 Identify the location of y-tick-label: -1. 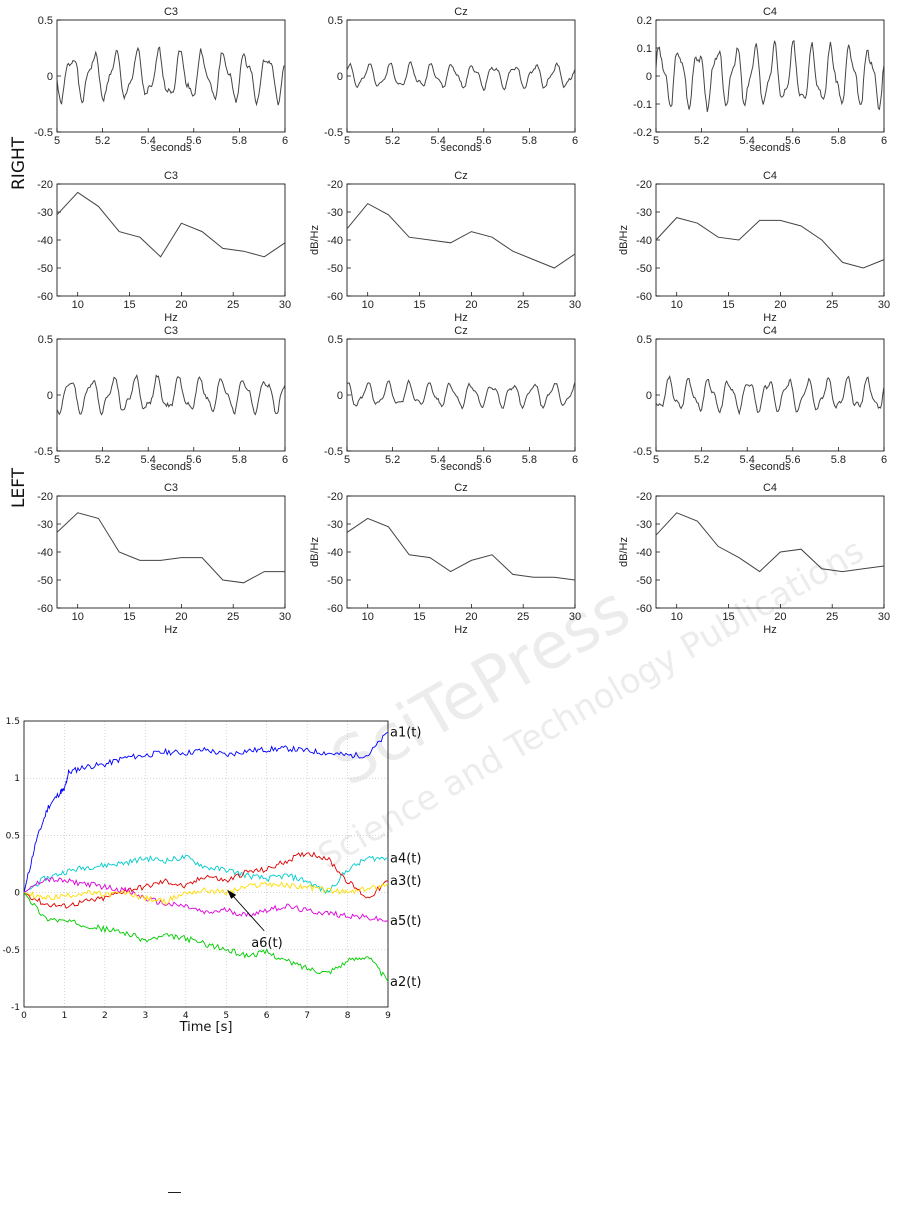
(15, 1008).